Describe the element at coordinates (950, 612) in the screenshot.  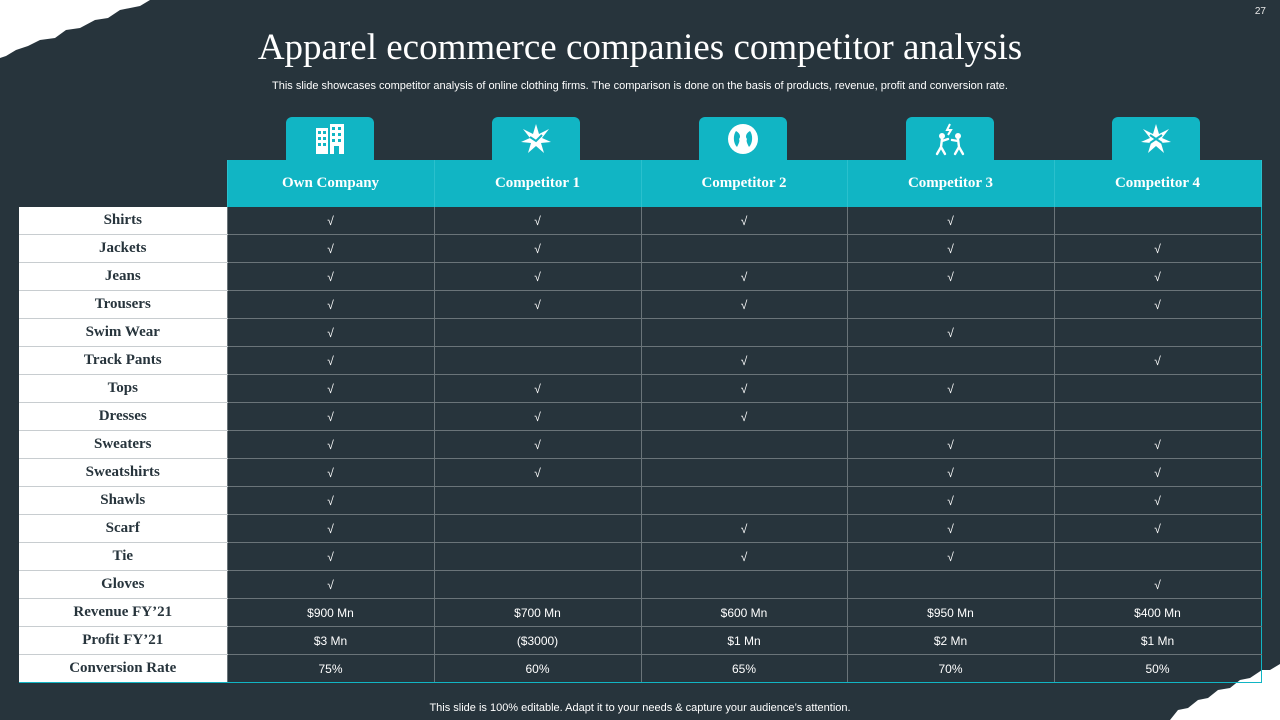
I see `table-cell: $950 Mn` at that location.